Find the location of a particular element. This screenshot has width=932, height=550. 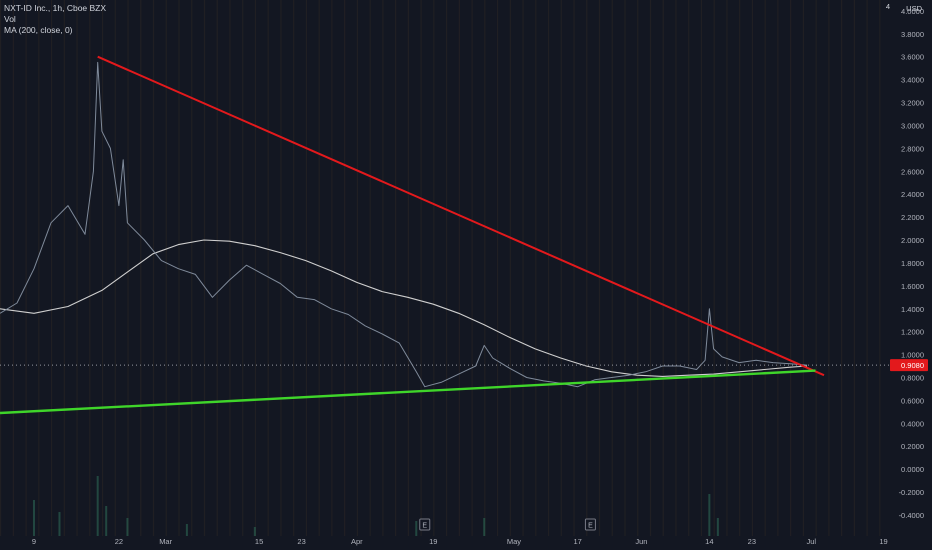

legend-symbol: NXT-ID Inc., 1h, Cboe BZX is located at coordinates (55, 8).